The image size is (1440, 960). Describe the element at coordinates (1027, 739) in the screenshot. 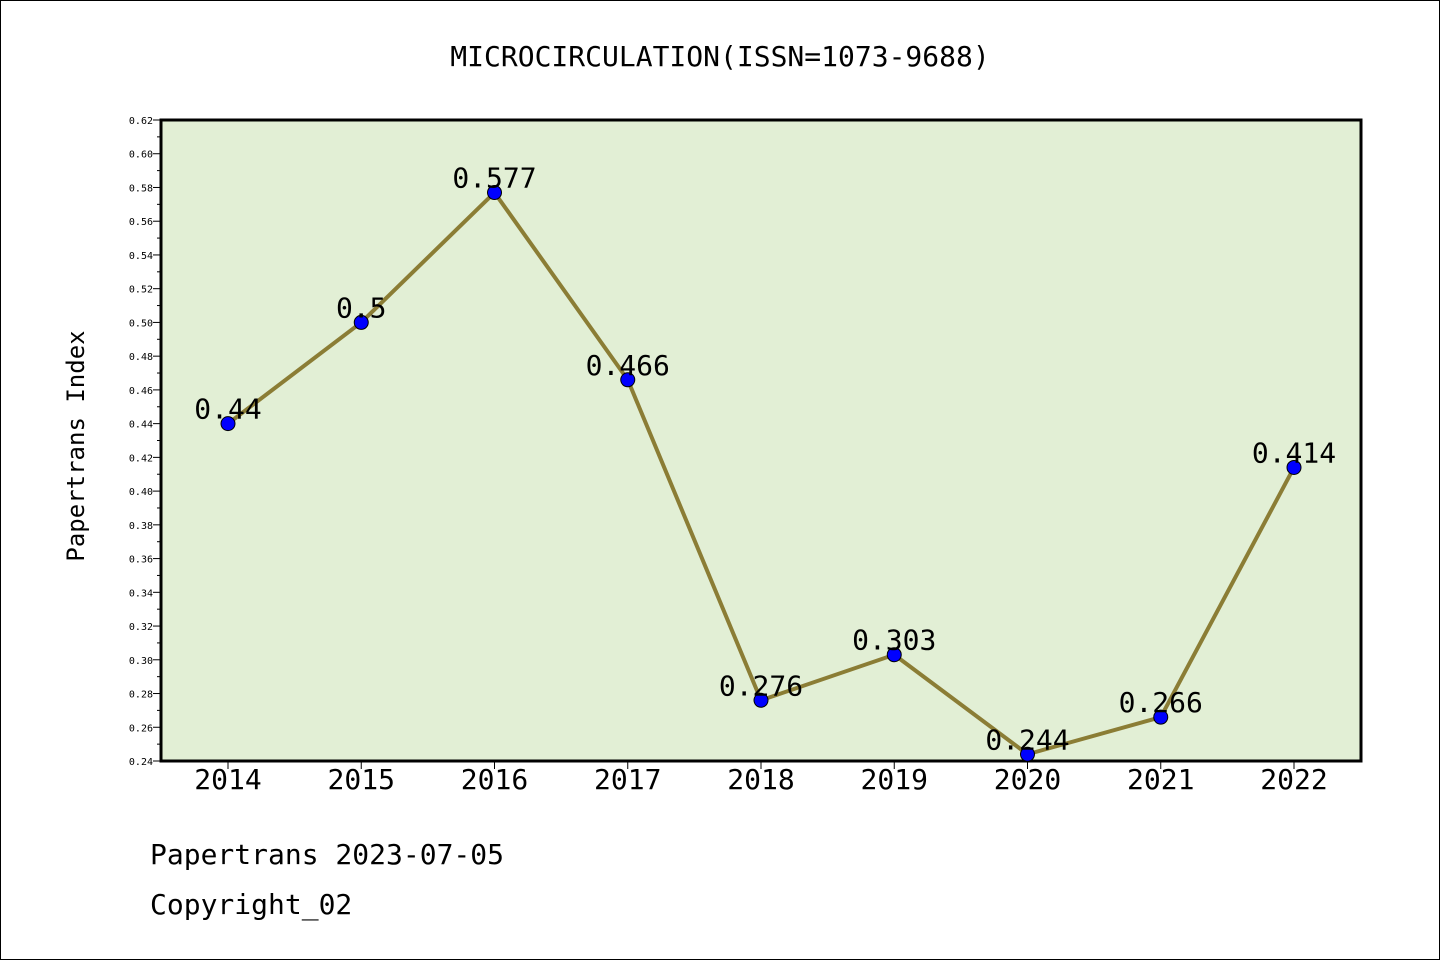

I see `data-label: 0.244` at that location.